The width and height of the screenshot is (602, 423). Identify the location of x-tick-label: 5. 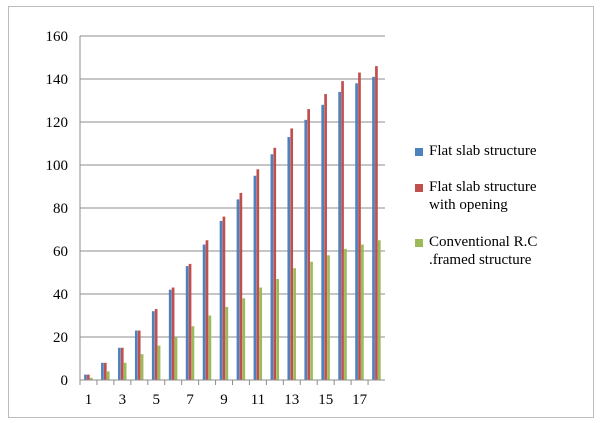
(157, 400).